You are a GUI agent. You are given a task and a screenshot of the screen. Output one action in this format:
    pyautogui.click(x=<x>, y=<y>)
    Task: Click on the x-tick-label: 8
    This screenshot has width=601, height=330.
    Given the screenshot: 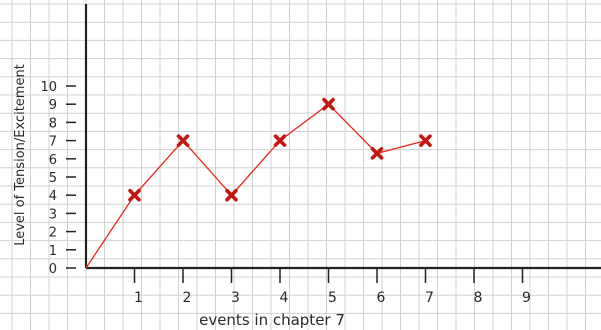 What is the action you would take?
    pyautogui.click(x=478, y=298)
    